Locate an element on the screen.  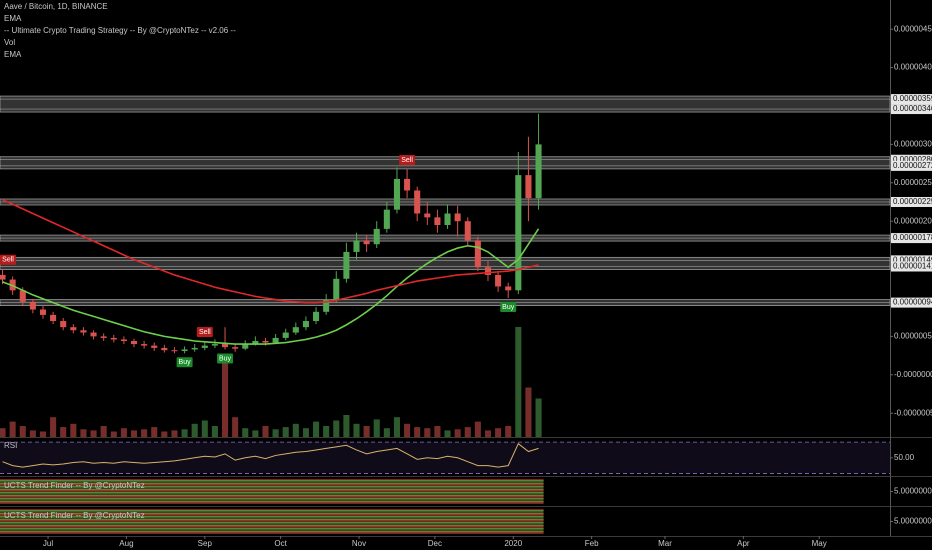
y-tick-label: 50.00 is located at coordinates (904, 457).